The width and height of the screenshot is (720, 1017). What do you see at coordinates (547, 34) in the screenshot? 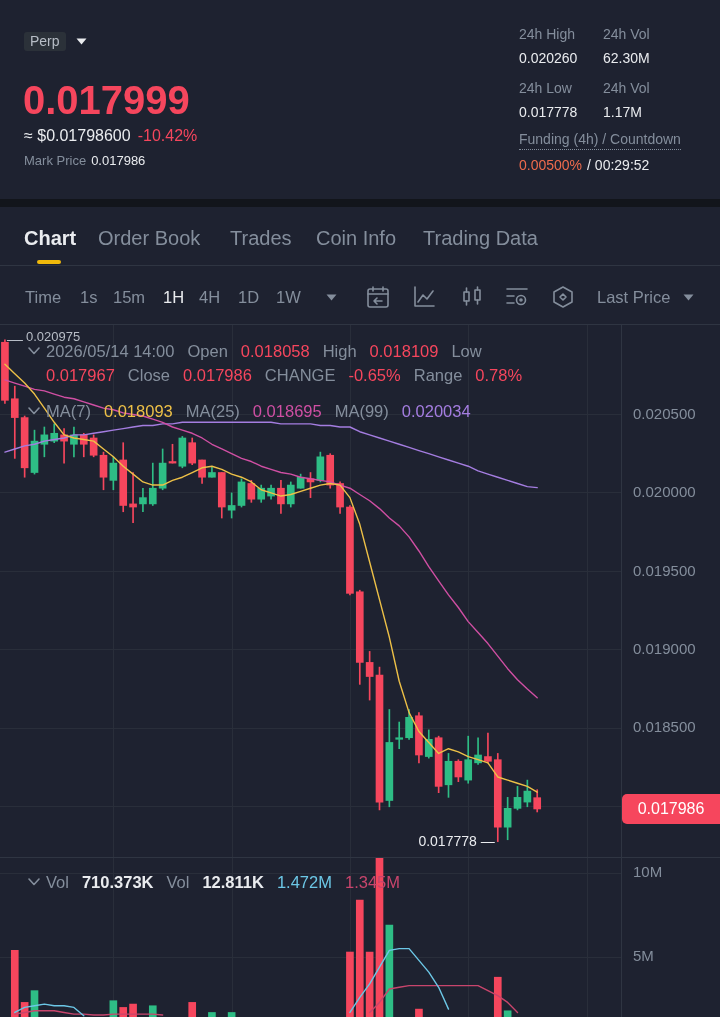
I see `text: 24h High` at bounding box center [547, 34].